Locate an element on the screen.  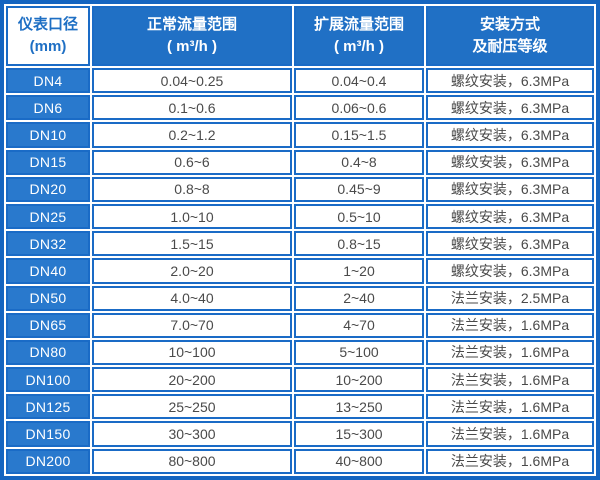
normal-range-cell: 25~250 is located at coordinates (192, 407).